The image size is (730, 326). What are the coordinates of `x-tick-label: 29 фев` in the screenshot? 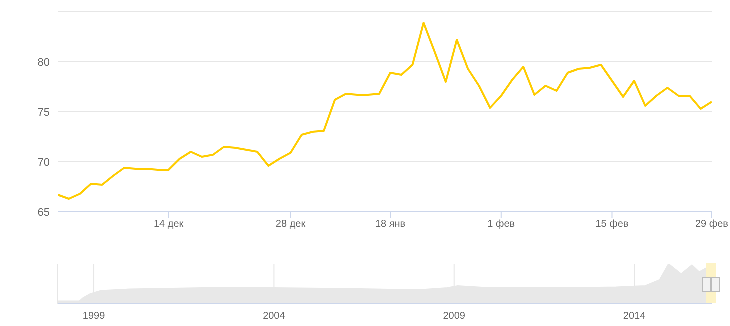 It's located at (712, 224).